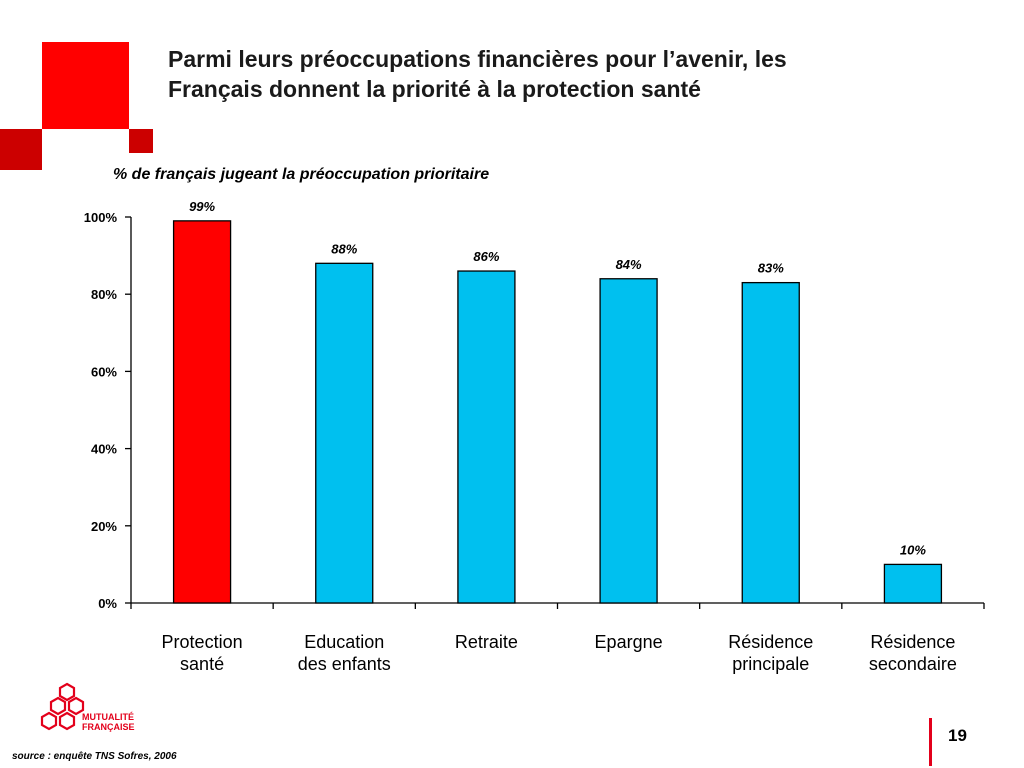  I want to click on bar-value-label: 83%, so click(771, 268).